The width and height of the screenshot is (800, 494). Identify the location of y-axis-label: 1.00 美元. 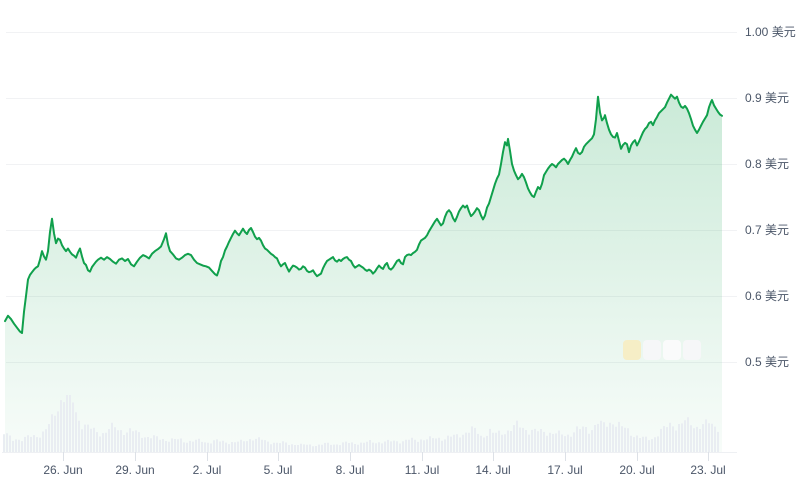
(770, 32).